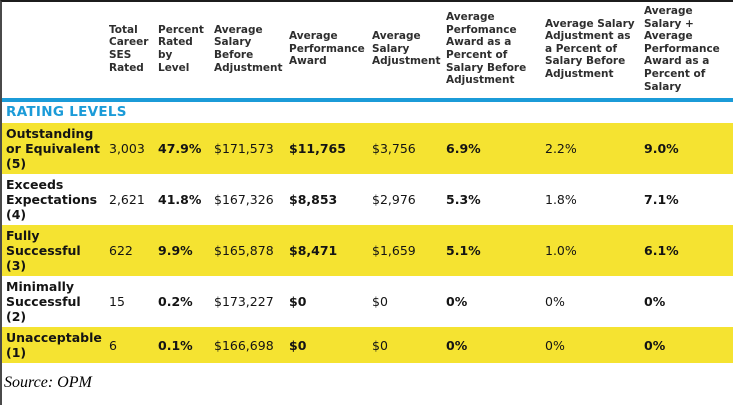 The image size is (733, 405). Describe the element at coordinates (246, 52) in the screenshot. I see `column-header: Average Salary Before Adjustment` at that location.